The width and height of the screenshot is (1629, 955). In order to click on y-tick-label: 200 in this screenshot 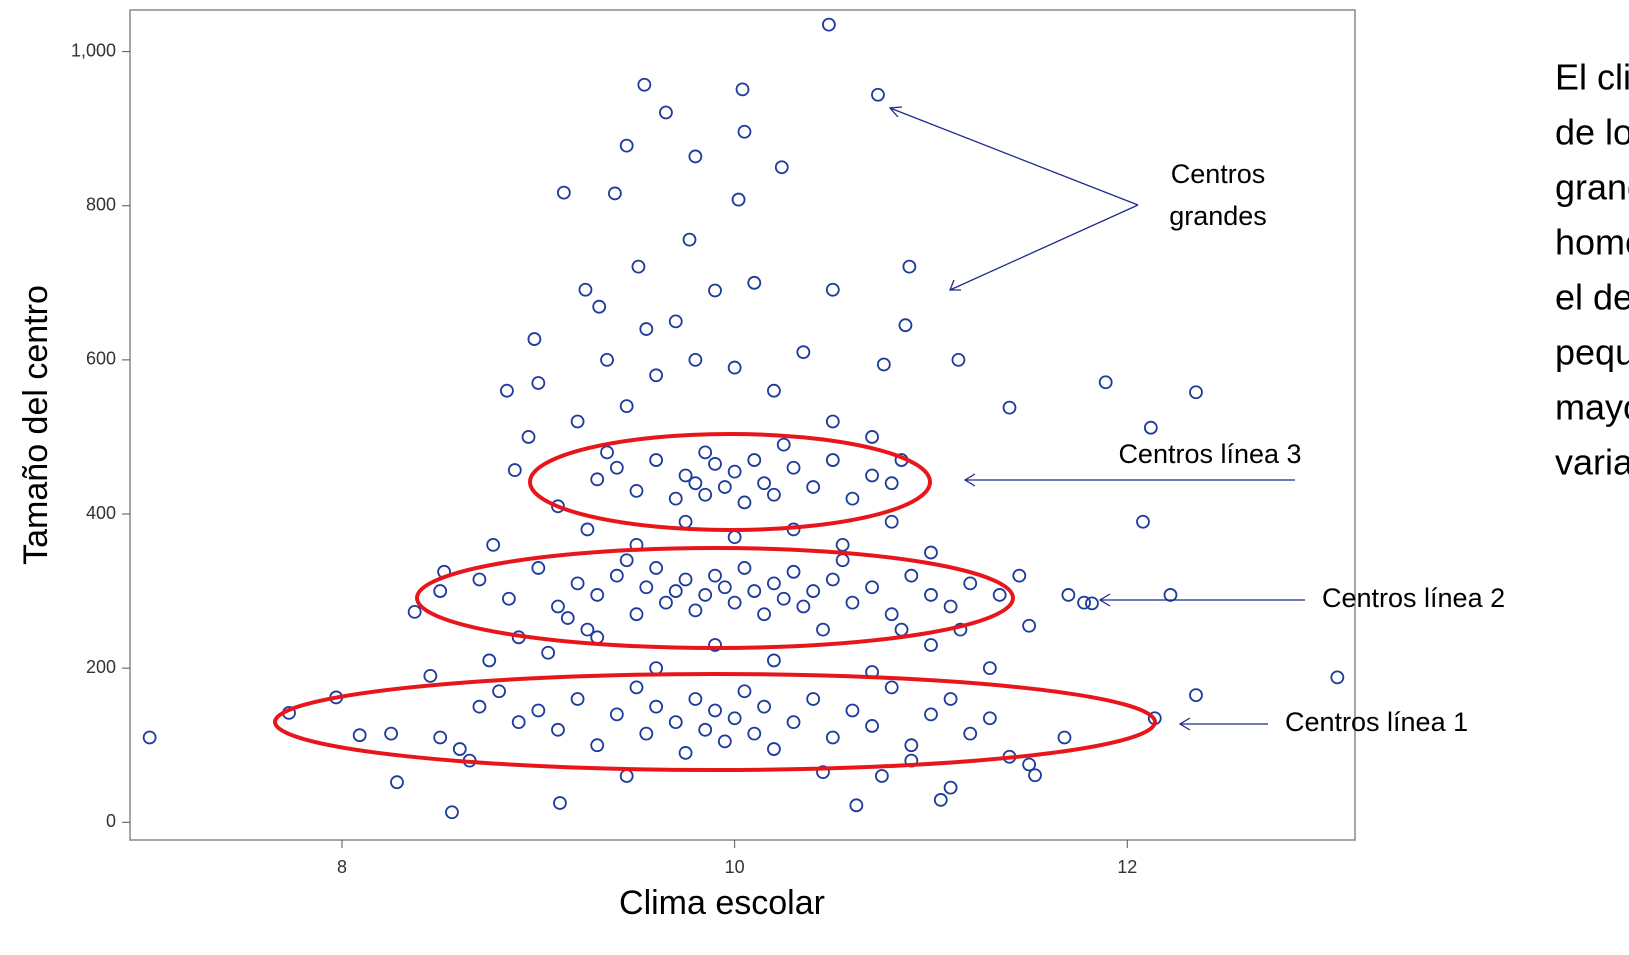, I will do `click(101, 667)`.